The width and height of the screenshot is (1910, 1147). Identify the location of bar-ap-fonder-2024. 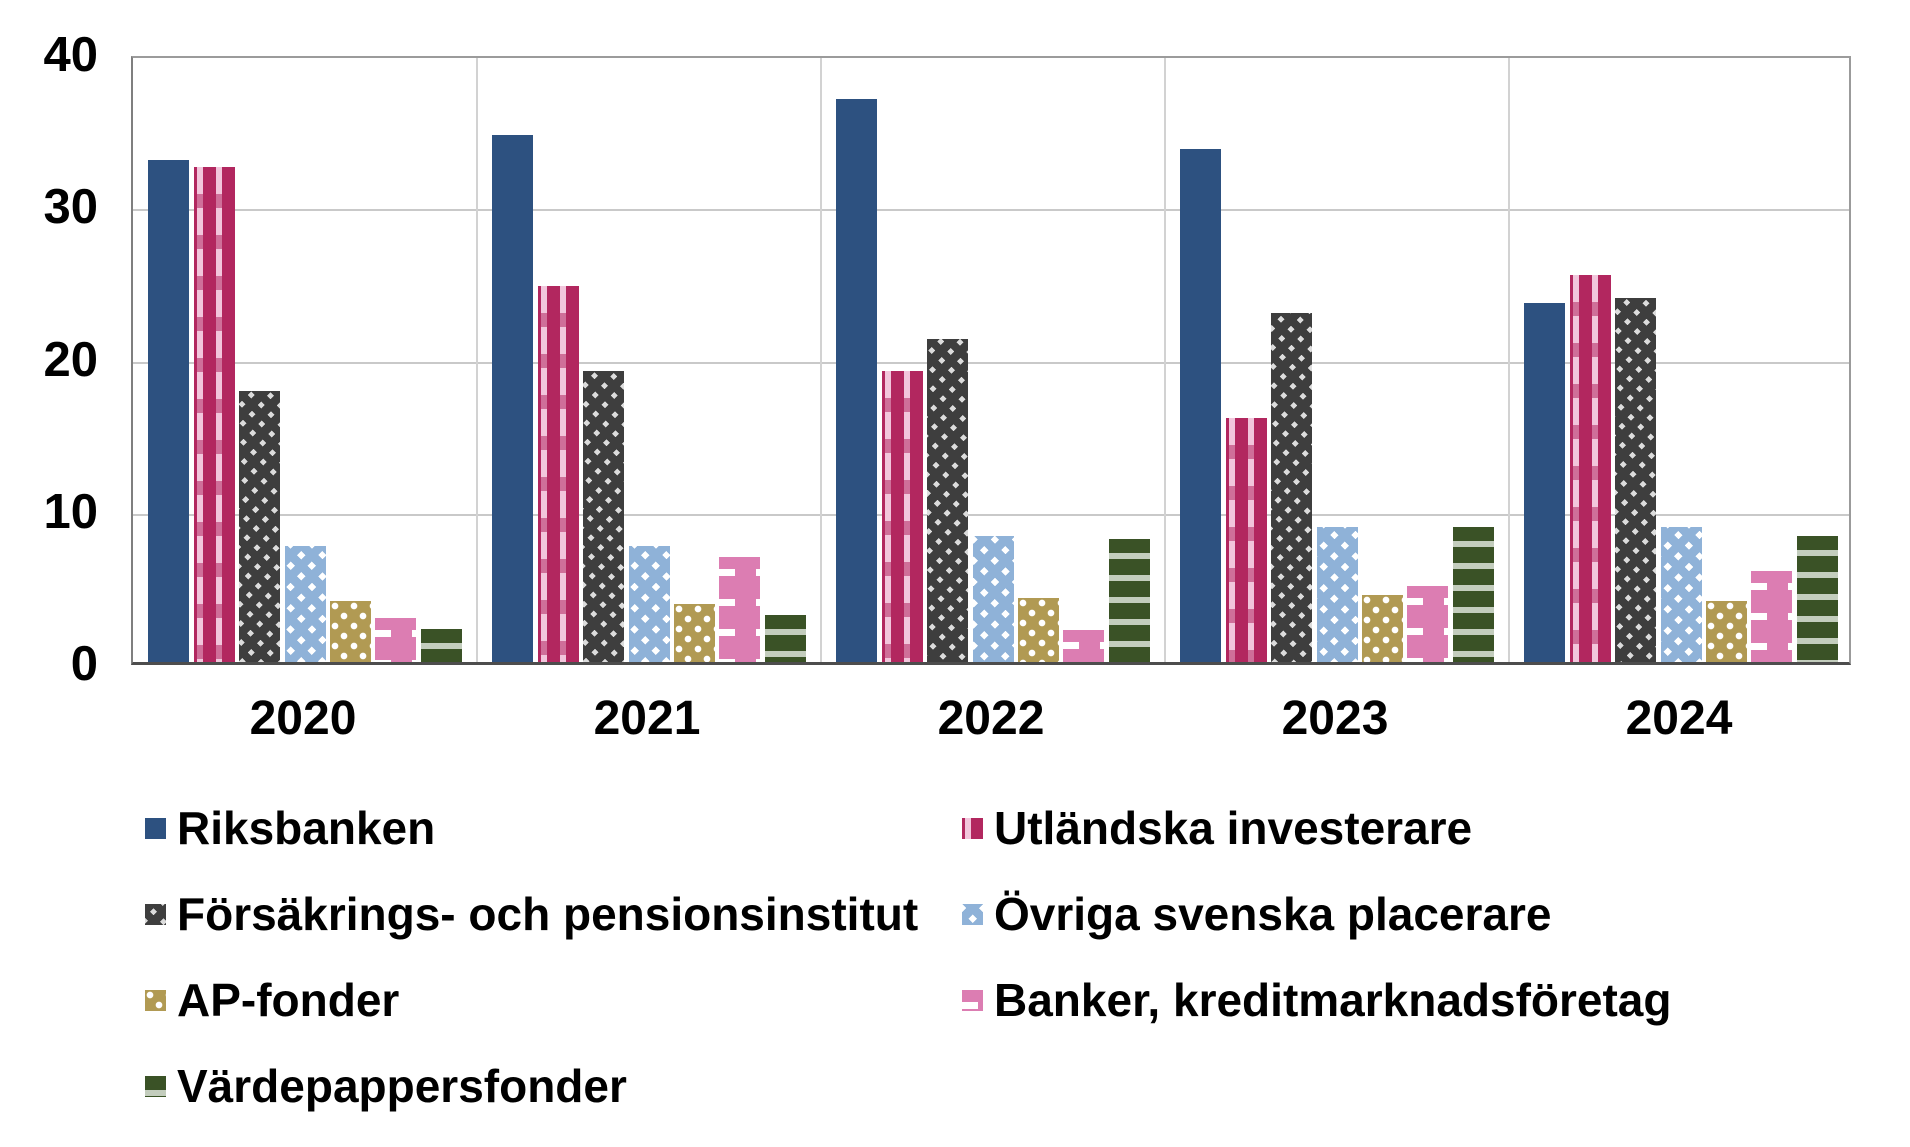
(1726, 631).